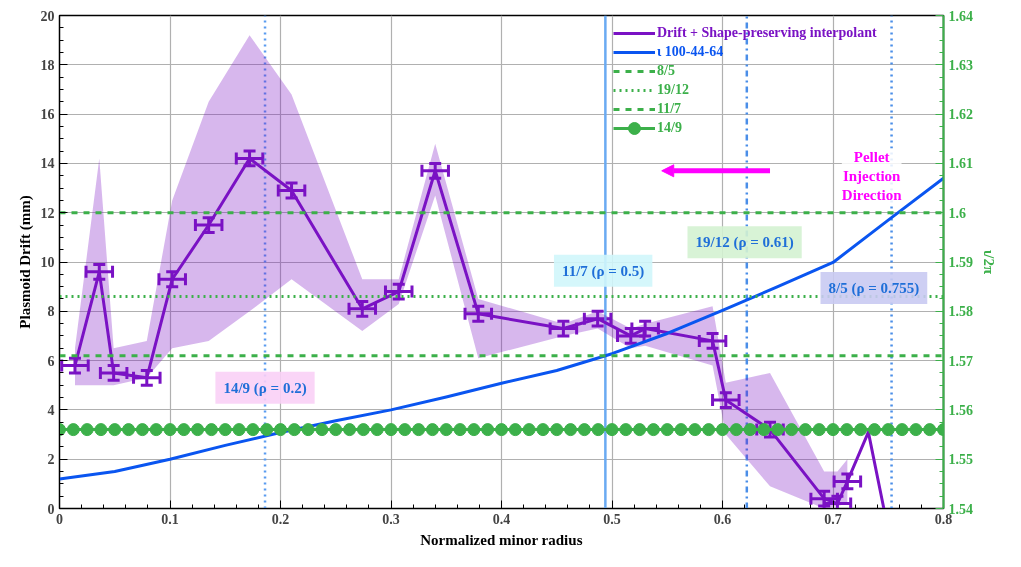  What do you see at coordinates (989, 262) in the screenshot?
I see `y2-axis-title: ι/2π` at bounding box center [989, 262].